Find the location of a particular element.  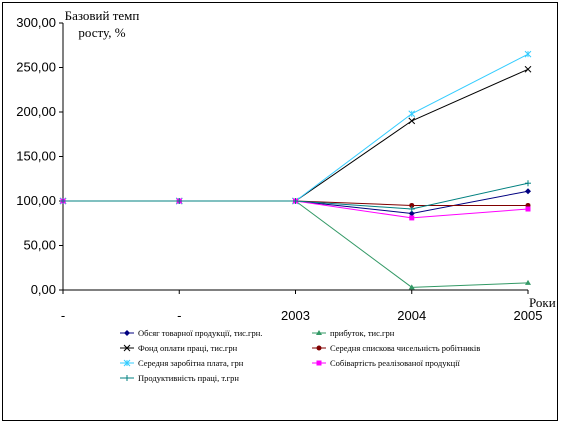

legend-item: Собівартість реалізованої продукції is located at coordinates (386, 363).